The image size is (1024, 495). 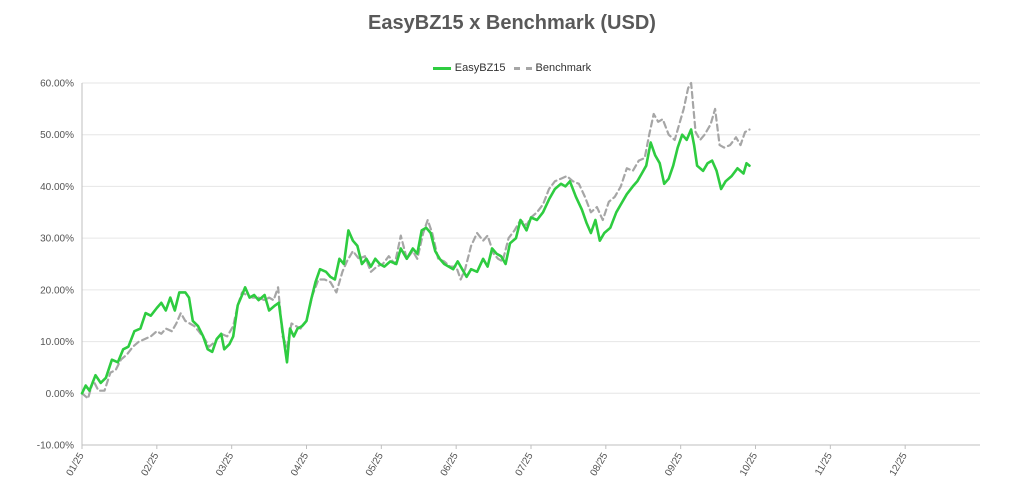 What do you see at coordinates (563, 68) in the screenshot?
I see `legend-label-benchmark: Benchmark` at bounding box center [563, 68].